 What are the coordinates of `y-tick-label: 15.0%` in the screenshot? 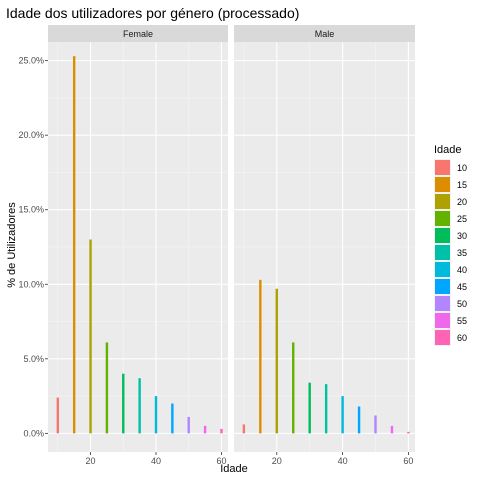 It's located at (31, 210).